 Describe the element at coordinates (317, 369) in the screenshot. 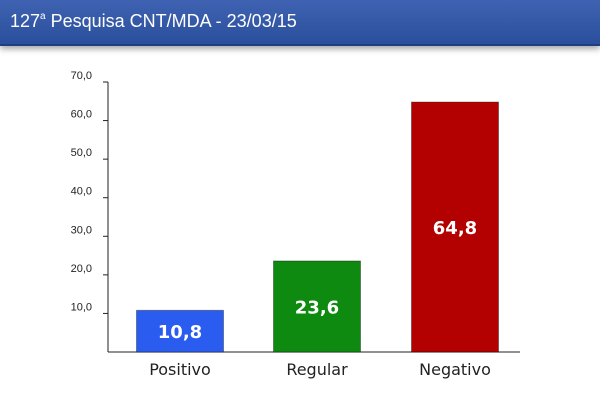

I see `category-label: Regular` at that location.